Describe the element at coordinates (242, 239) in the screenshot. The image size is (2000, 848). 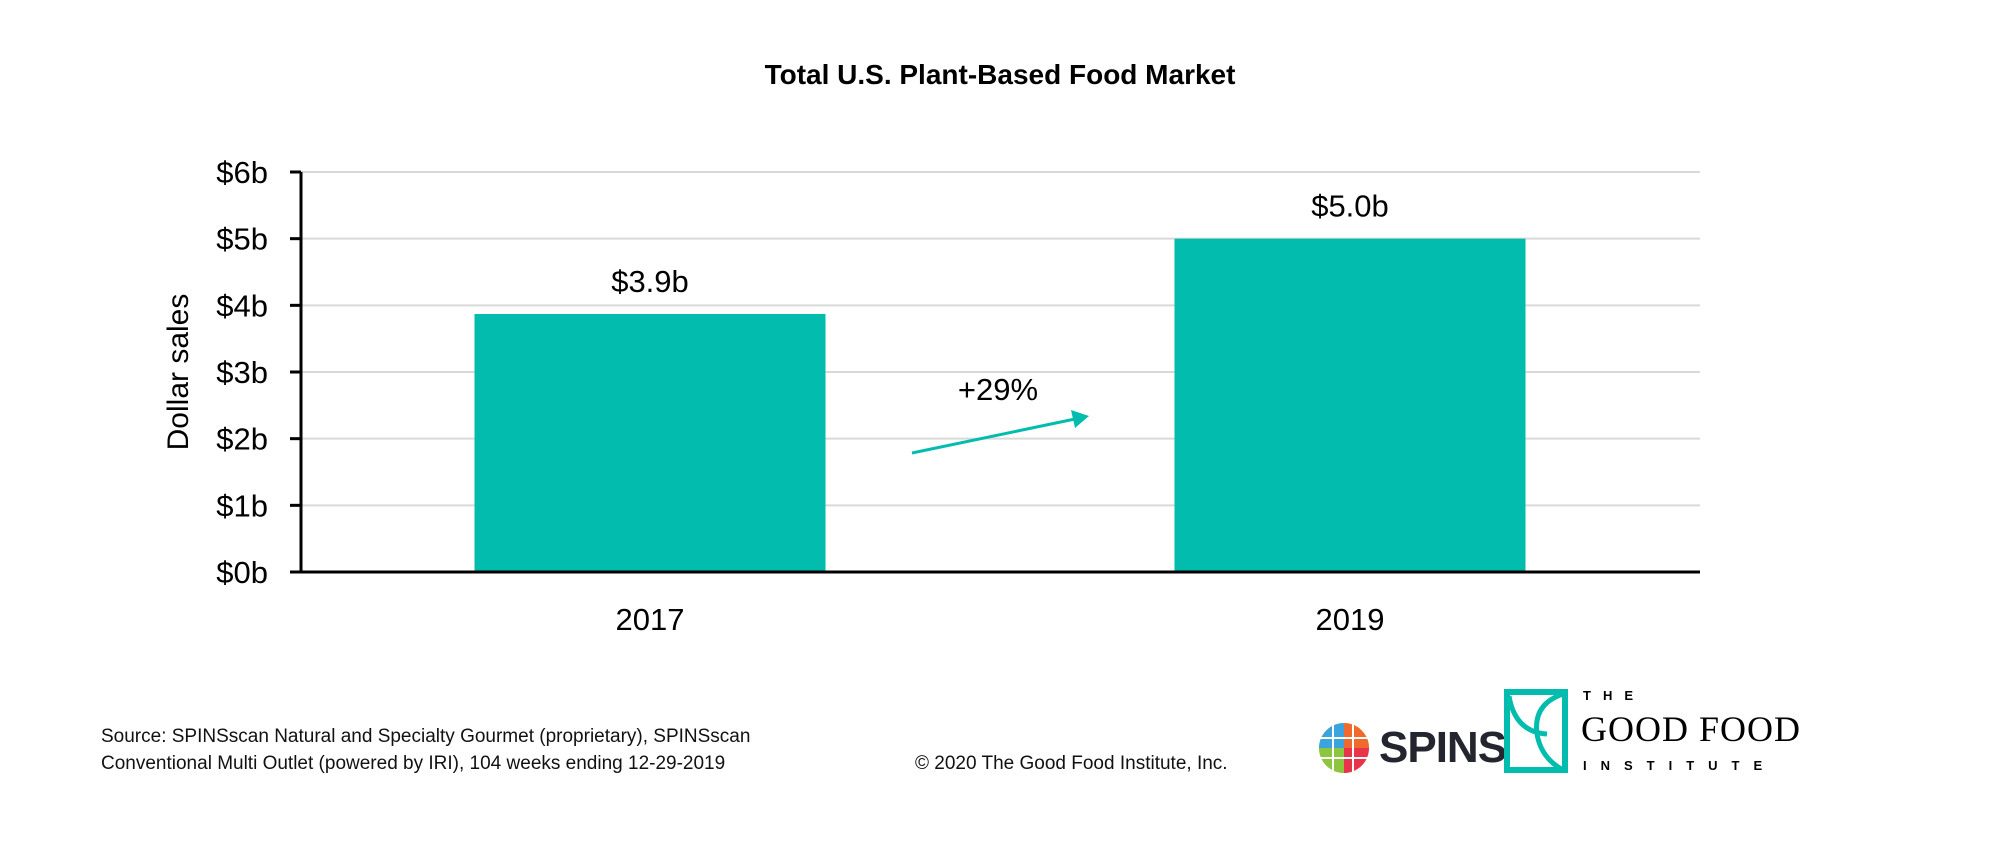
I see `y-tick-label: $5b` at that location.